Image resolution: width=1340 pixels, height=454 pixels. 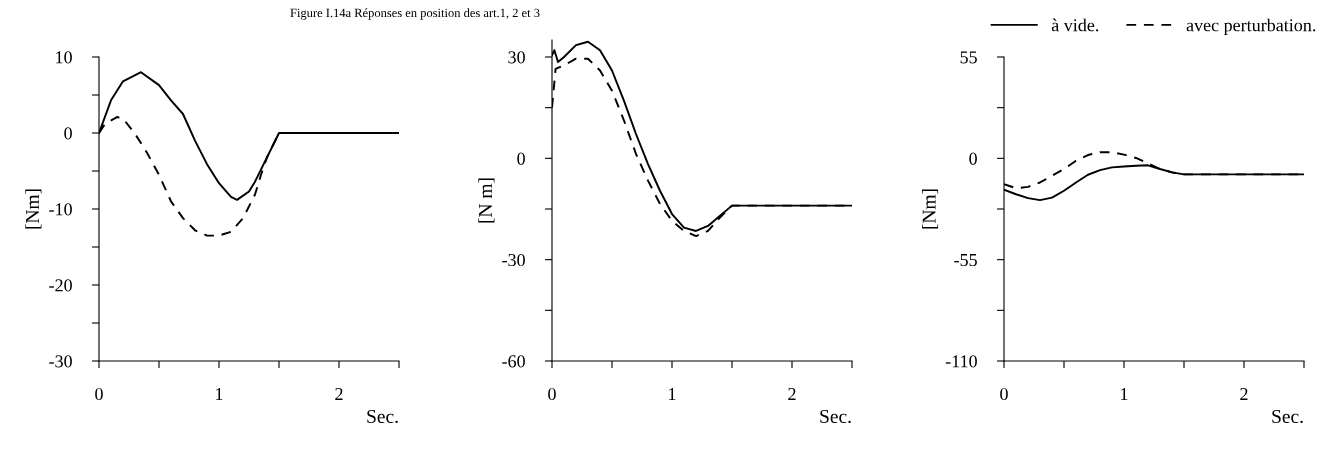 What do you see at coordinates (64, 57) in the screenshot?
I see `y-tick-label: 10` at bounding box center [64, 57].